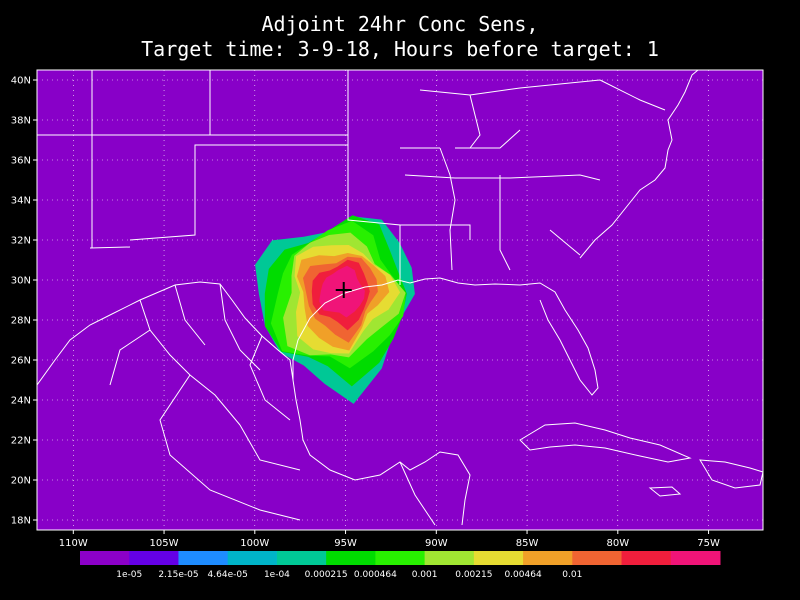 The height and width of the screenshot is (600, 800). Describe the element at coordinates (21, 401) in the screenshot. I see `lat-tick-label: 24N` at that location.